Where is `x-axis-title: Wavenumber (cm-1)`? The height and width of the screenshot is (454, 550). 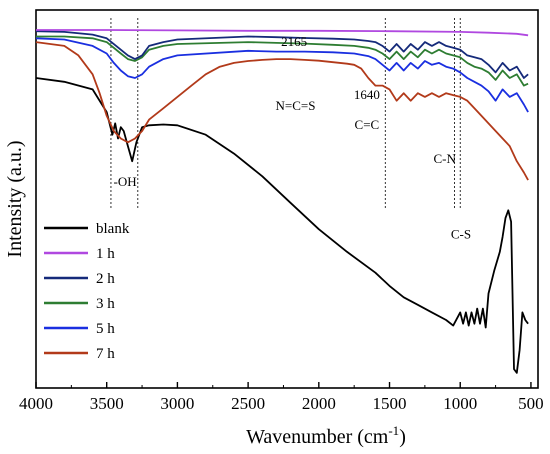 x-axis-title: Wavenumber (cm-1) is located at coordinates (326, 435).